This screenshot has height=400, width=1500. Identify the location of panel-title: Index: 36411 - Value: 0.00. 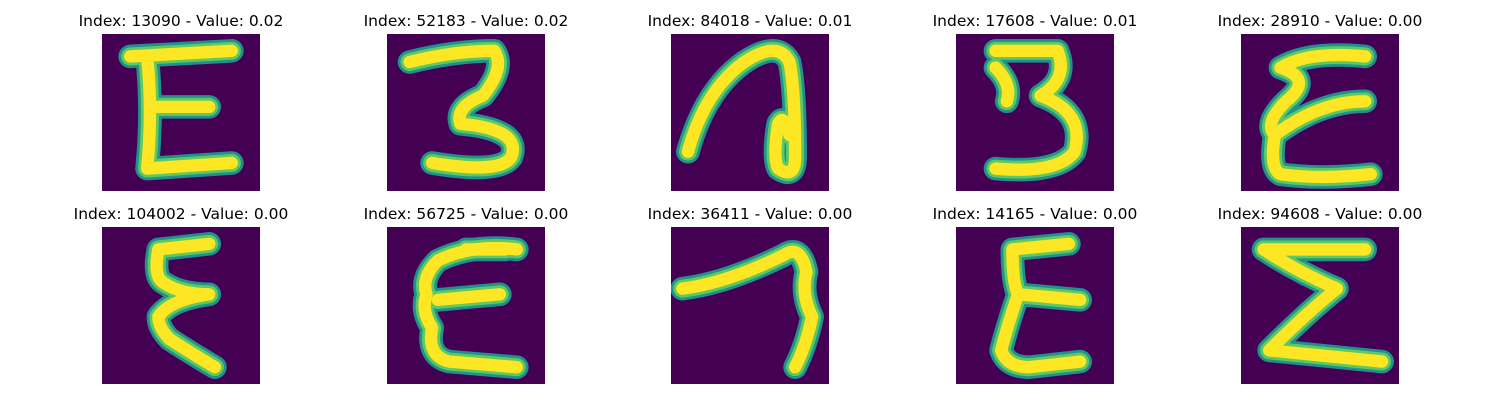
(750, 214).